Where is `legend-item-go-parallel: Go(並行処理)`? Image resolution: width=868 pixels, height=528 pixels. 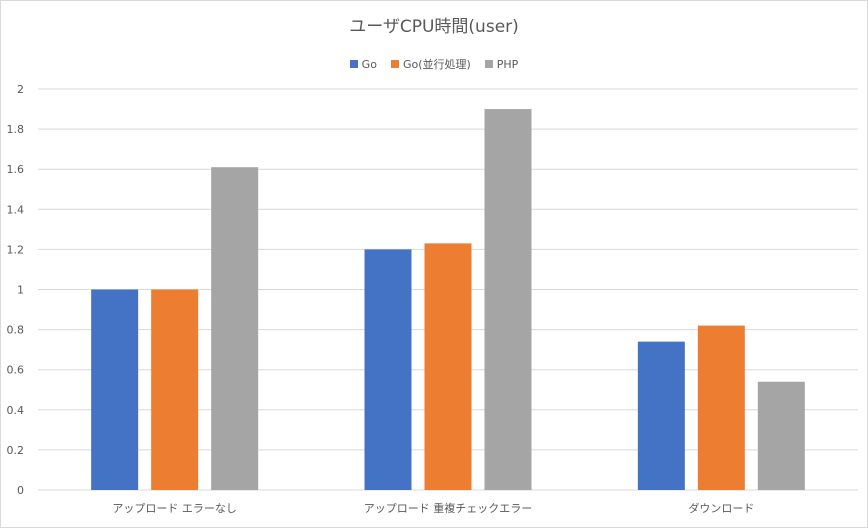
legend-item-go-parallel: Go(並行処理) is located at coordinates (430, 64).